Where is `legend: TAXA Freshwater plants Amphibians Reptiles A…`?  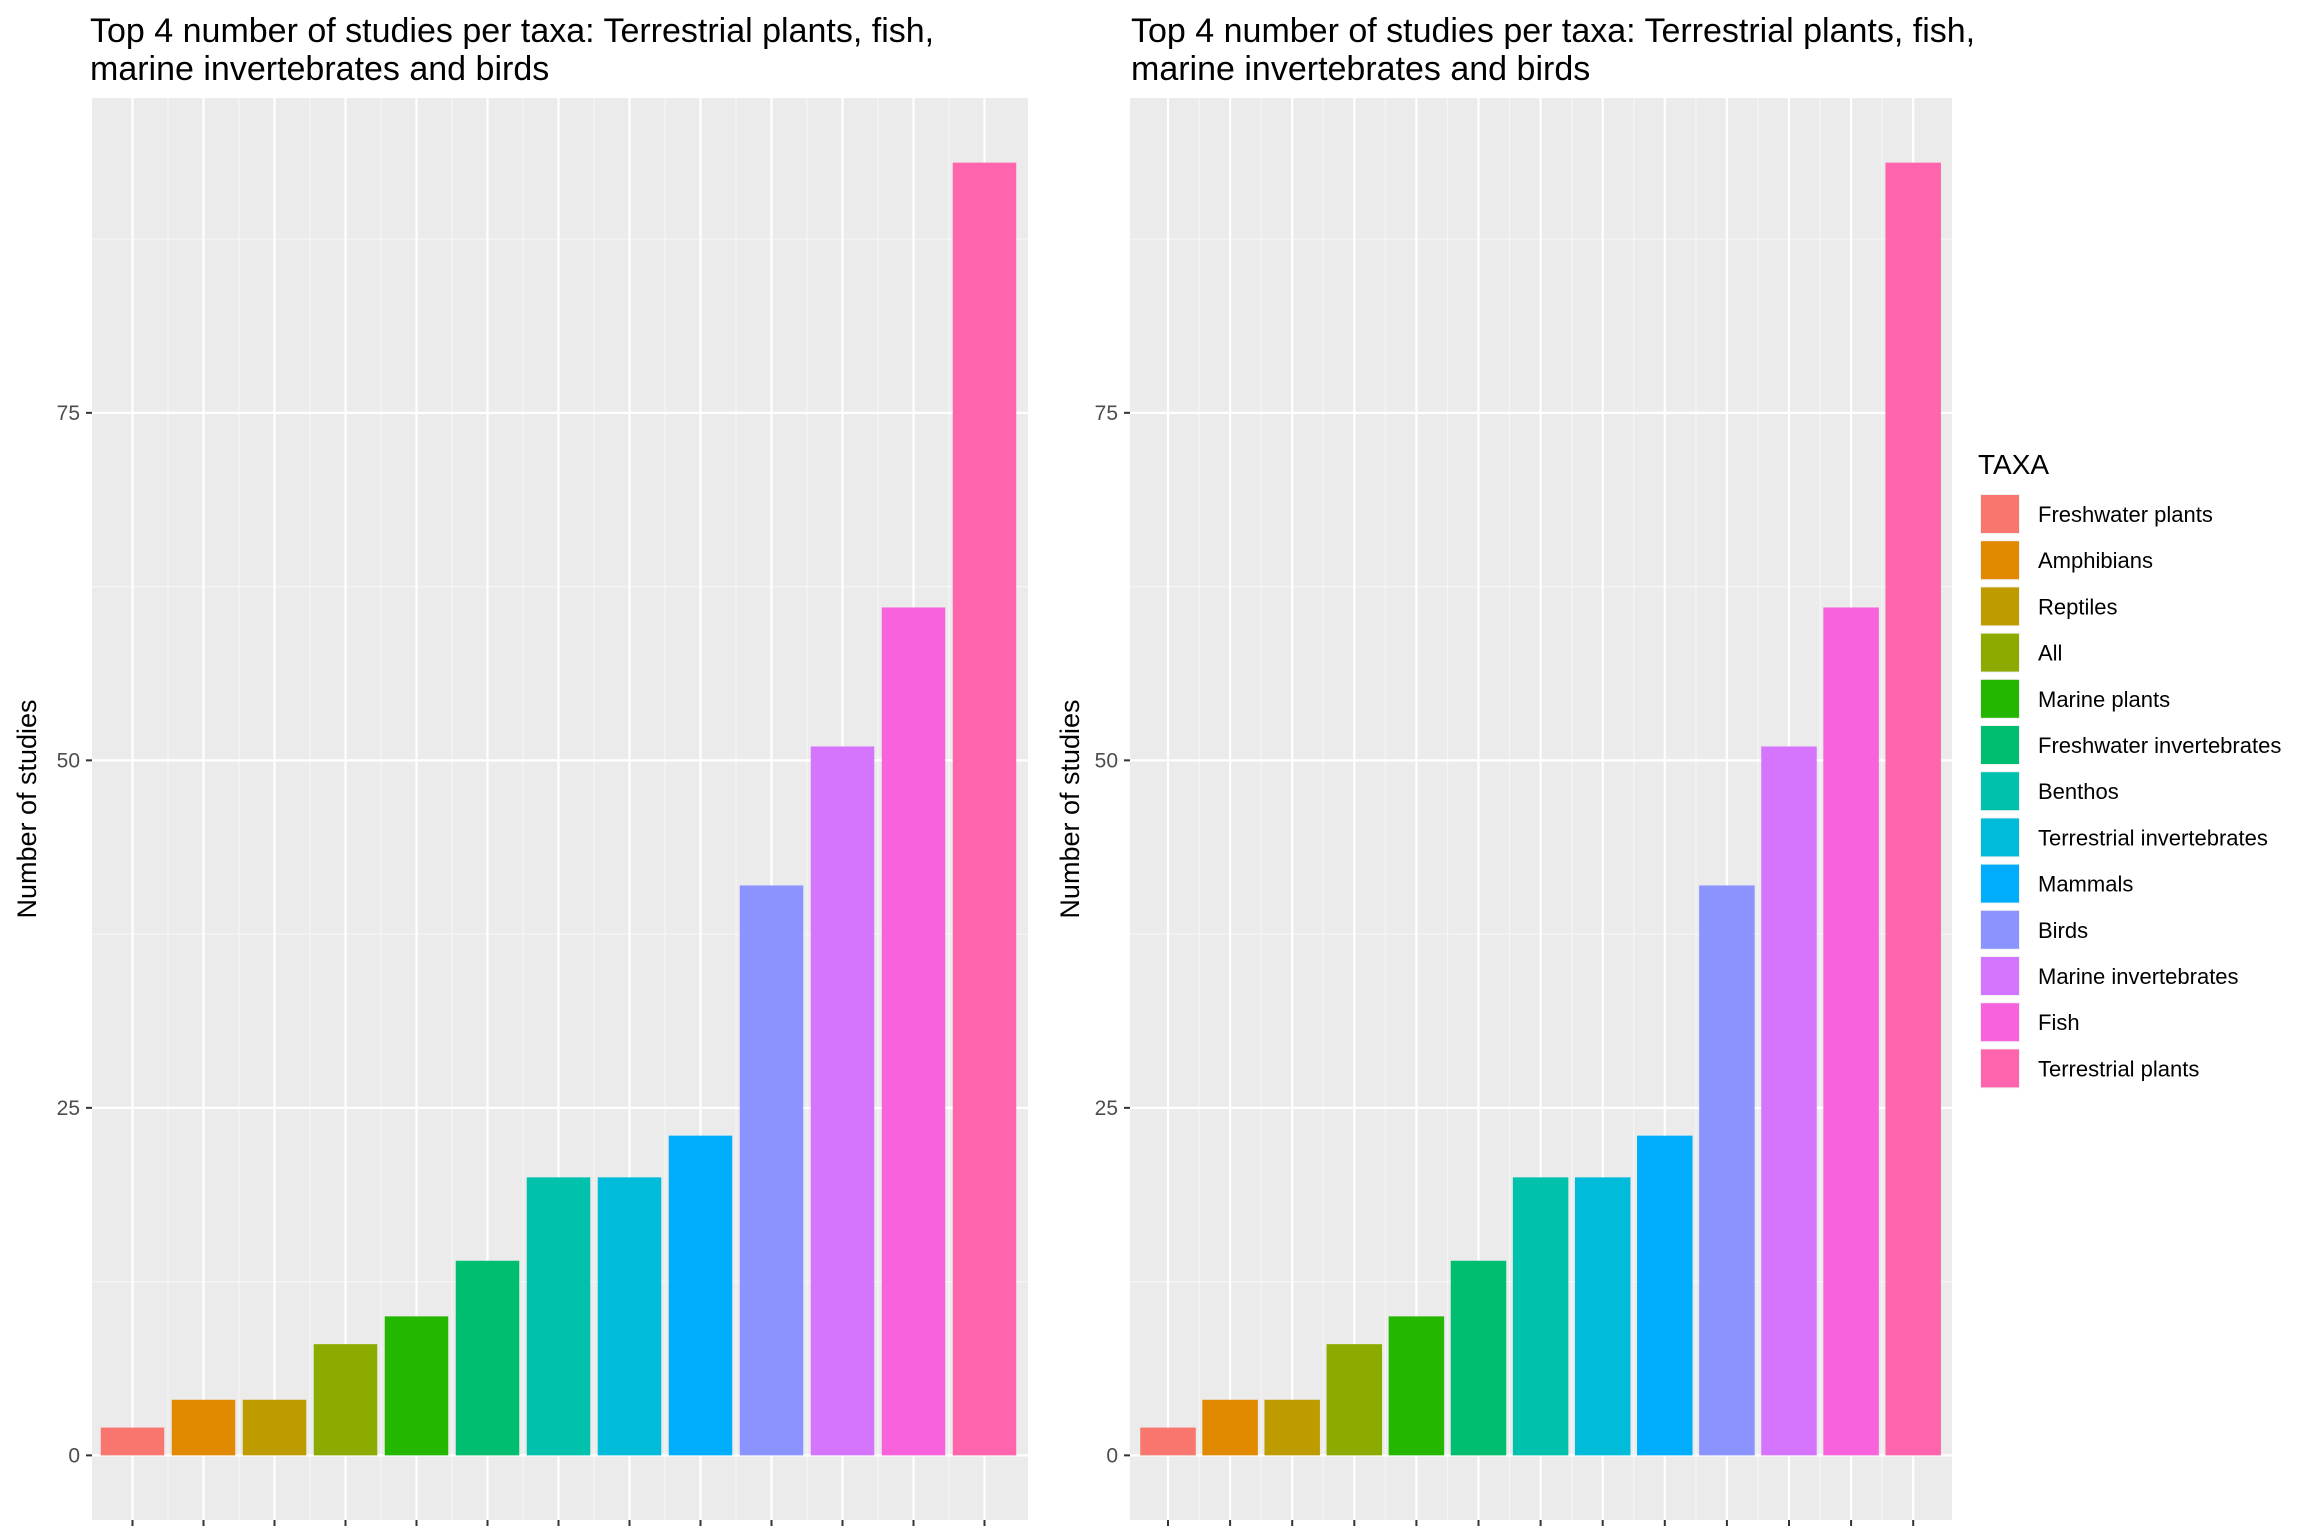
legend: TAXA Freshwater plants Amphibians Reptiles A… is located at coordinates (2129, 769).